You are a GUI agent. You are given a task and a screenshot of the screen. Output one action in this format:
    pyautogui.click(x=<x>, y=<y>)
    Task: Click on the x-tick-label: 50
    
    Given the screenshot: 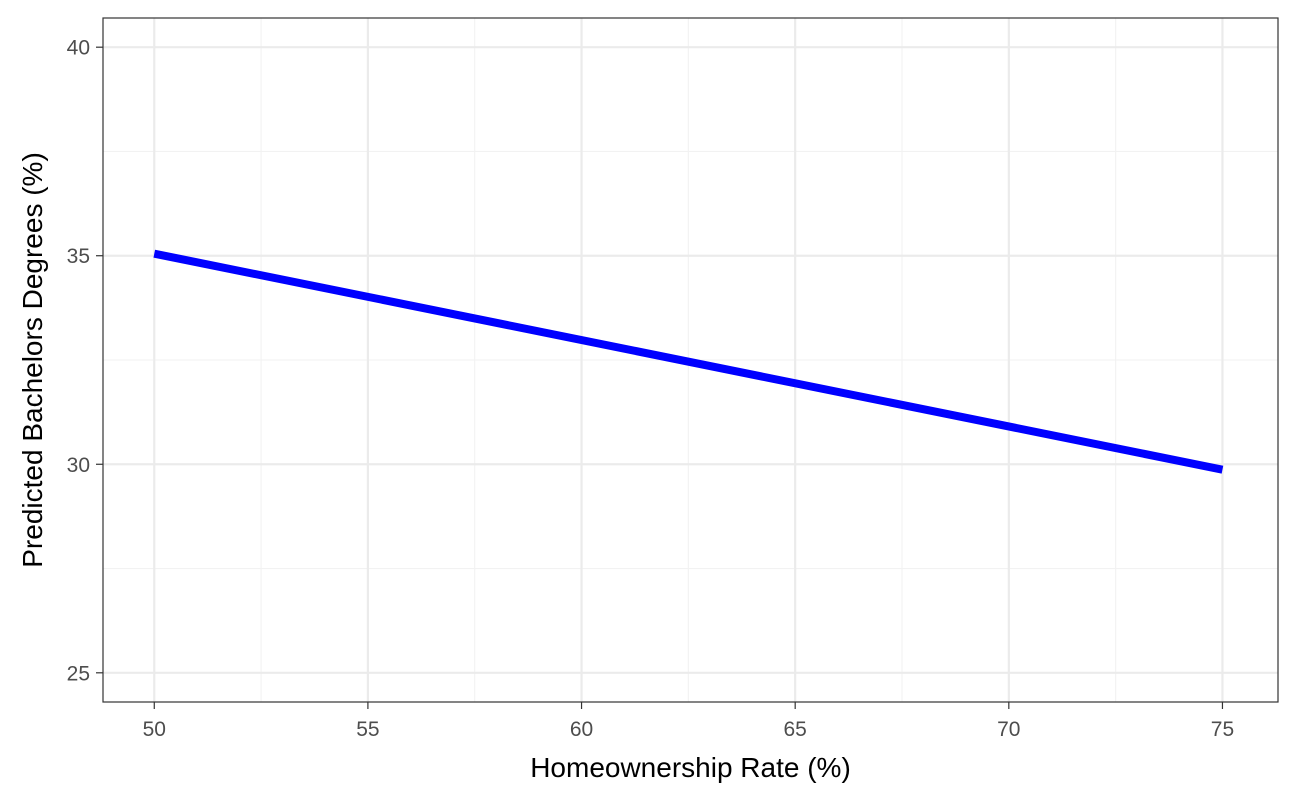 What is the action you would take?
    pyautogui.click(x=154, y=729)
    